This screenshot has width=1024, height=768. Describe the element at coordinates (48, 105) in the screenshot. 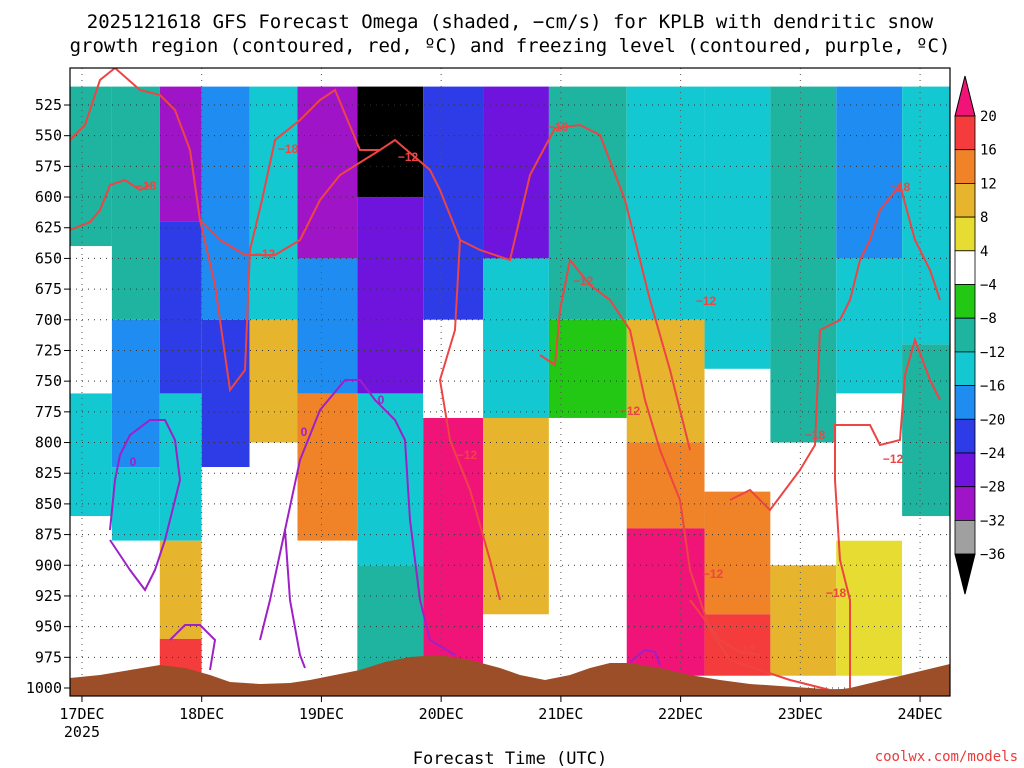

I see `y-tick-label: 525` at that location.